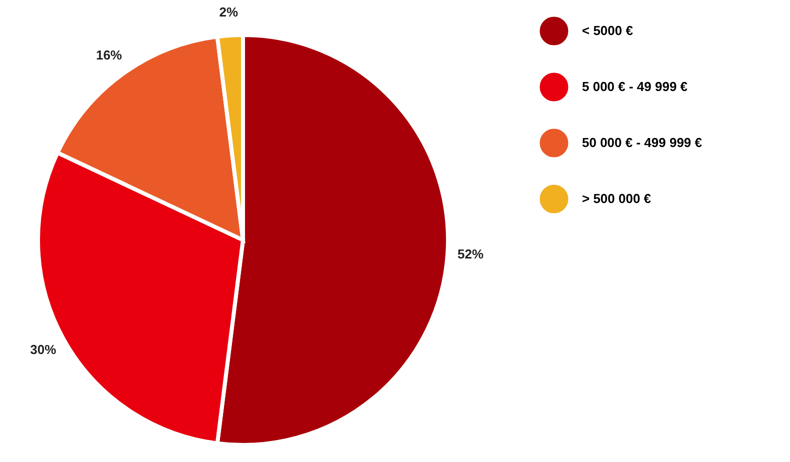 Image resolution: width=790 pixels, height=462 pixels. I want to click on legend-label: < 5000 €, so click(607, 30).